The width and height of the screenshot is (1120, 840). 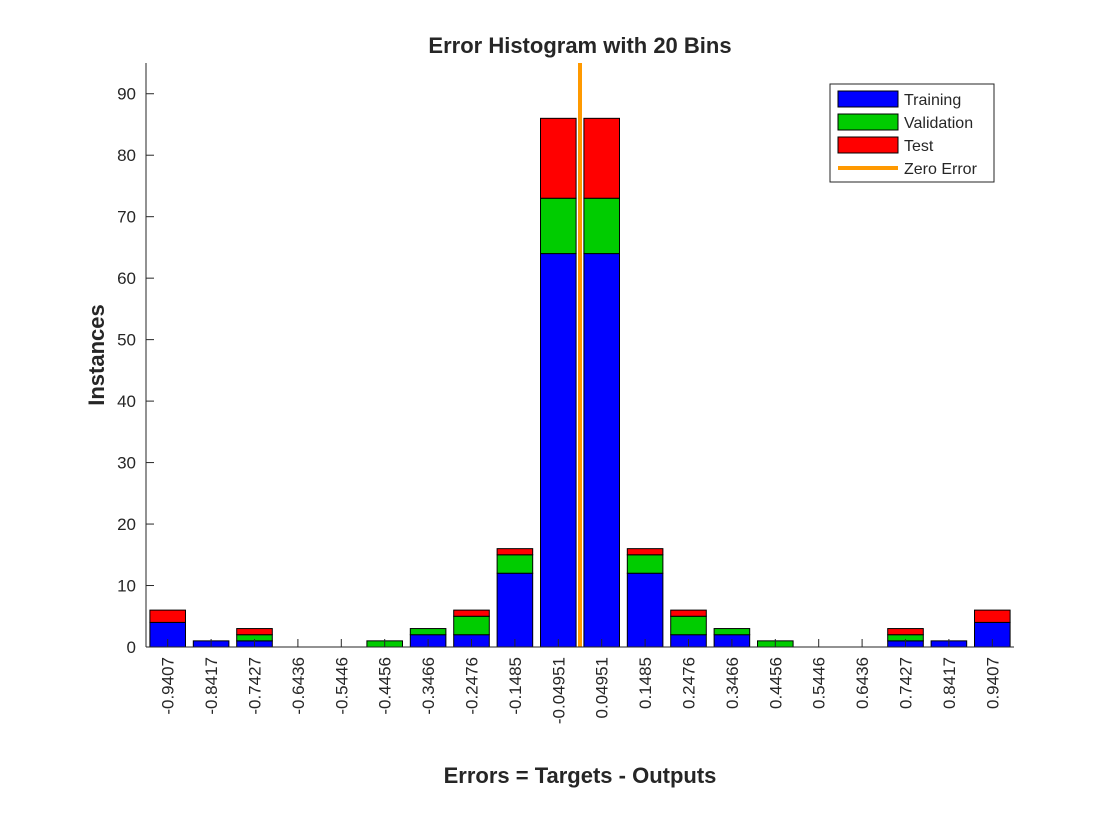 I want to click on x-axis-label: Errors = Targets - Outputs, so click(x=580, y=775).